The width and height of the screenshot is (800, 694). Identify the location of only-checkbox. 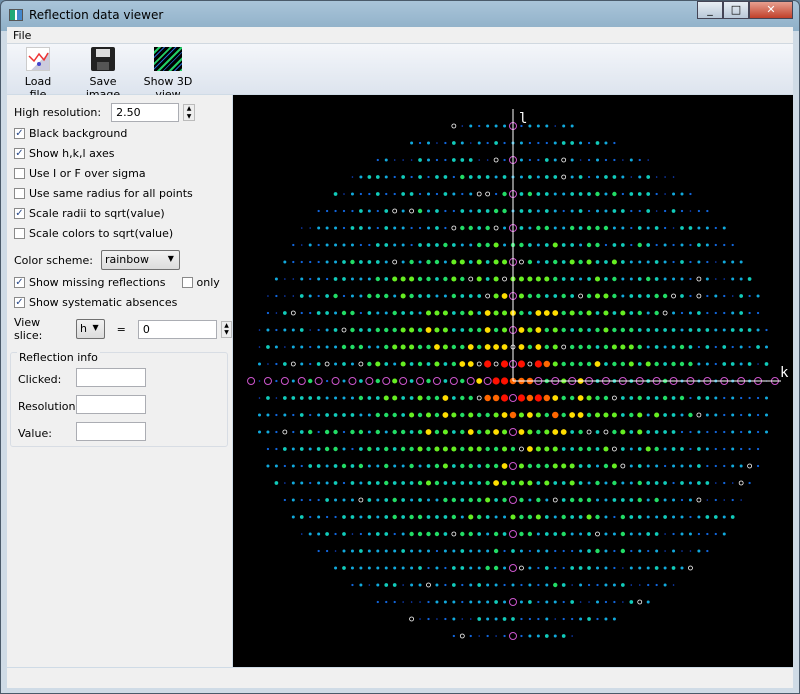
(187, 282).